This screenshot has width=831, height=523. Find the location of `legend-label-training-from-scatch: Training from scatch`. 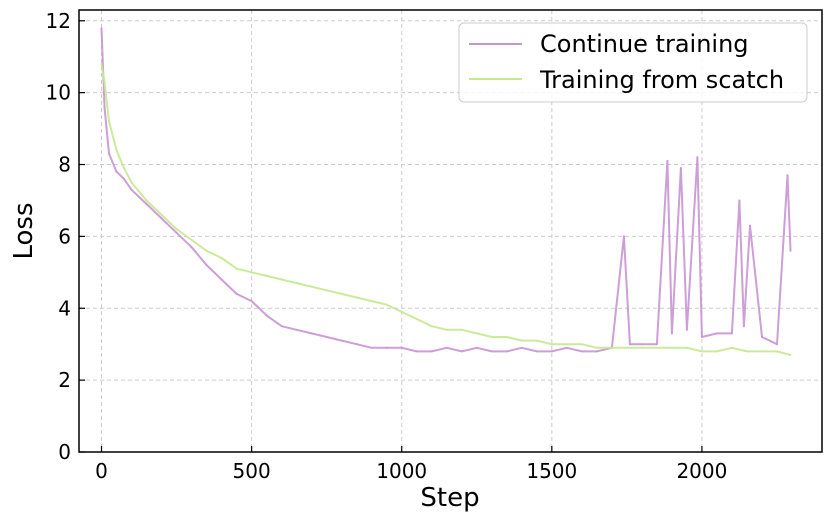

legend-label-training-from-scatch: Training from scatch is located at coordinates (661, 80).